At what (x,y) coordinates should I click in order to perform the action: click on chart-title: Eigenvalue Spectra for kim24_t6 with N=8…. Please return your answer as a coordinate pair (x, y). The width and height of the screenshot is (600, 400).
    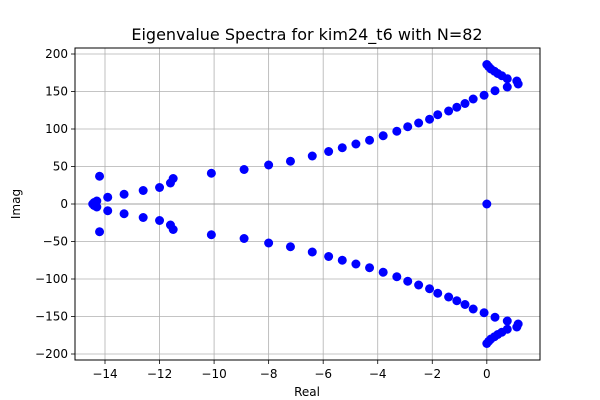
    Looking at the image, I should click on (306, 35).